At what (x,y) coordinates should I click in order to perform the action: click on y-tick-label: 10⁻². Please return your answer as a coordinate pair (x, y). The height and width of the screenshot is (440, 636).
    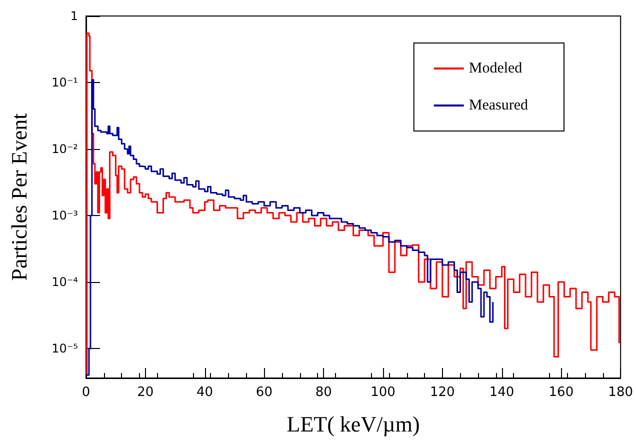
    Looking at the image, I should click on (65, 149).